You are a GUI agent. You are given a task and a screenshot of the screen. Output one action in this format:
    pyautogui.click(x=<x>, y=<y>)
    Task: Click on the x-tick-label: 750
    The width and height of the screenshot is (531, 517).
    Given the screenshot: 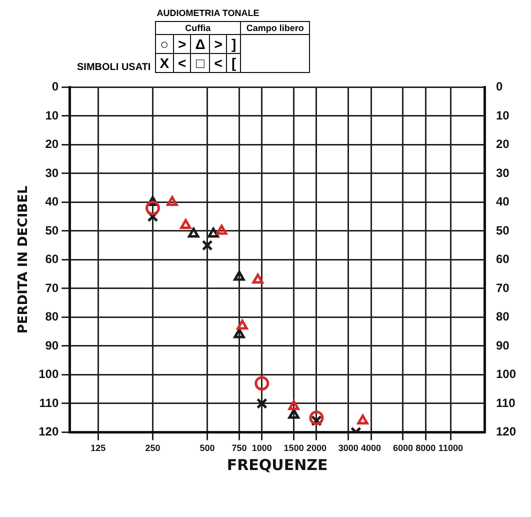 What is the action you would take?
    pyautogui.click(x=239, y=448)
    